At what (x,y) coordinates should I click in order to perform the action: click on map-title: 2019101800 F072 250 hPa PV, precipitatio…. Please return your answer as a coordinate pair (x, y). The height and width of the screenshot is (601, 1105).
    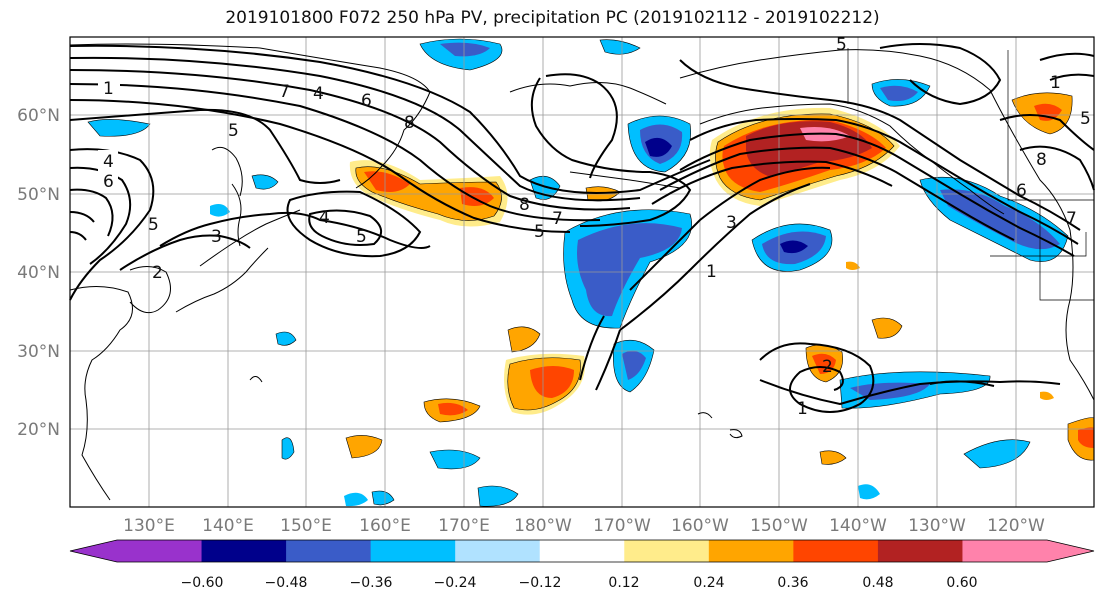
    Looking at the image, I should click on (552, 18).